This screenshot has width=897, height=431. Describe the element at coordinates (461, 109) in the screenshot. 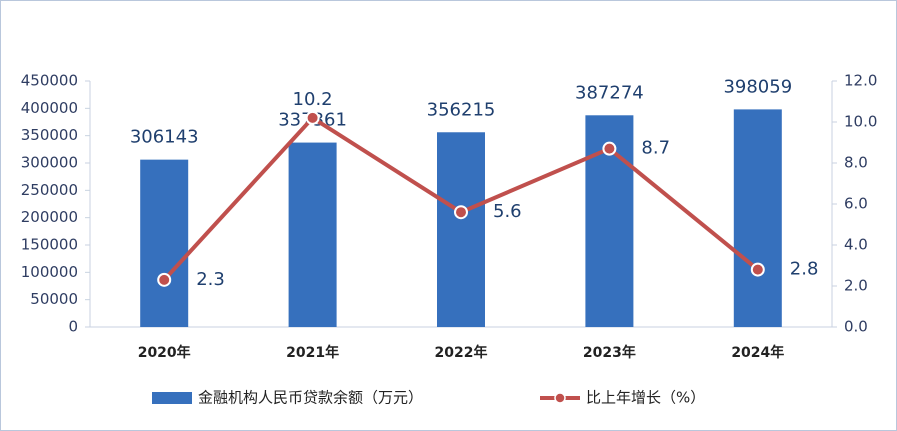

I see `bar-value-label: 356215` at that location.